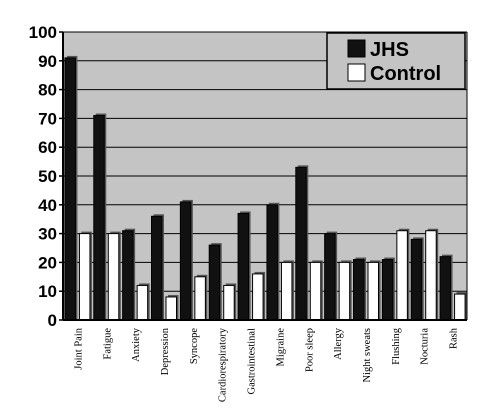 Image resolution: width=500 pixels, height=415 pixels. Describe the element at coordinates (405, 74) in the screenshot. I see `legend-label-control: Control` at that location.